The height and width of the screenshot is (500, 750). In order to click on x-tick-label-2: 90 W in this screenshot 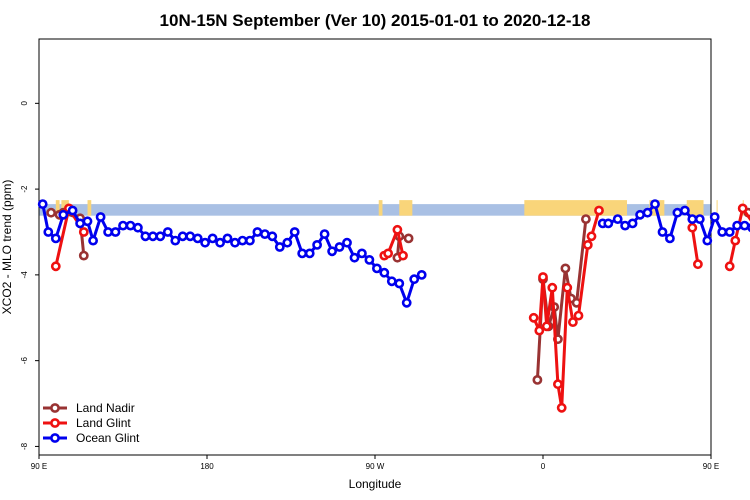, I will do `click(375, 466)`.